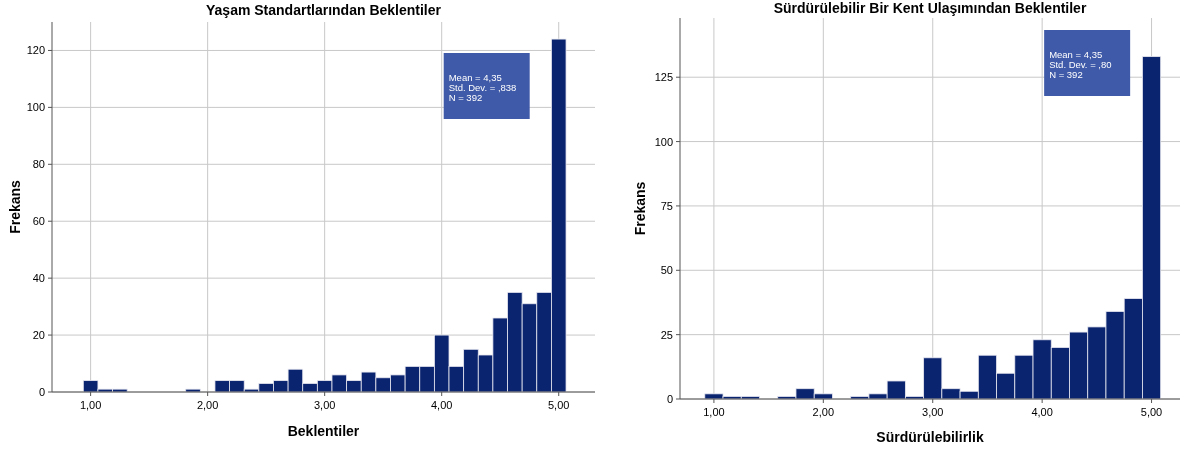  I want to click on y-tick-label: 120, so click(35, 50).